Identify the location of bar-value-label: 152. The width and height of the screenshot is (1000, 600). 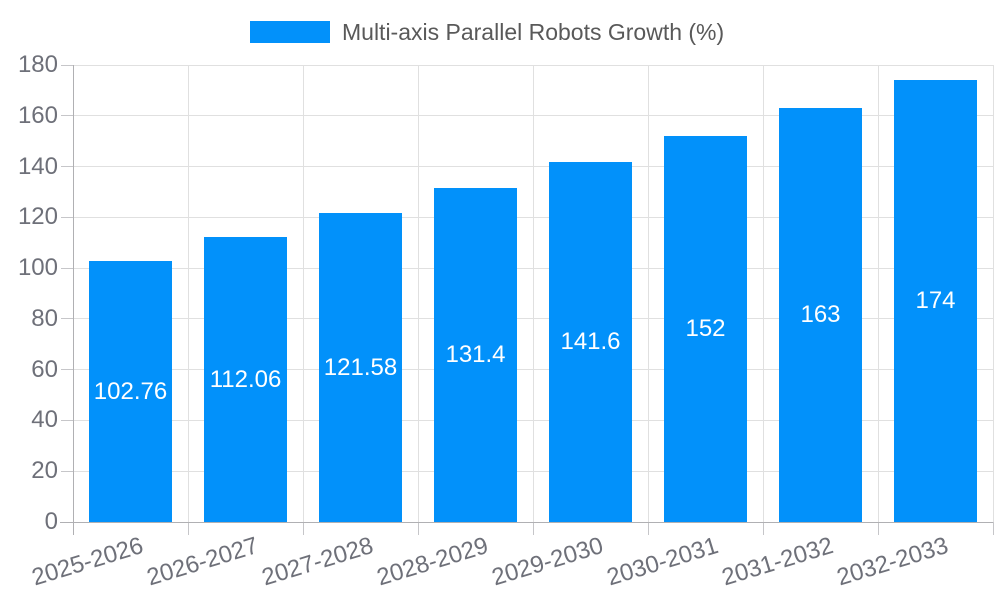
(705, 329).